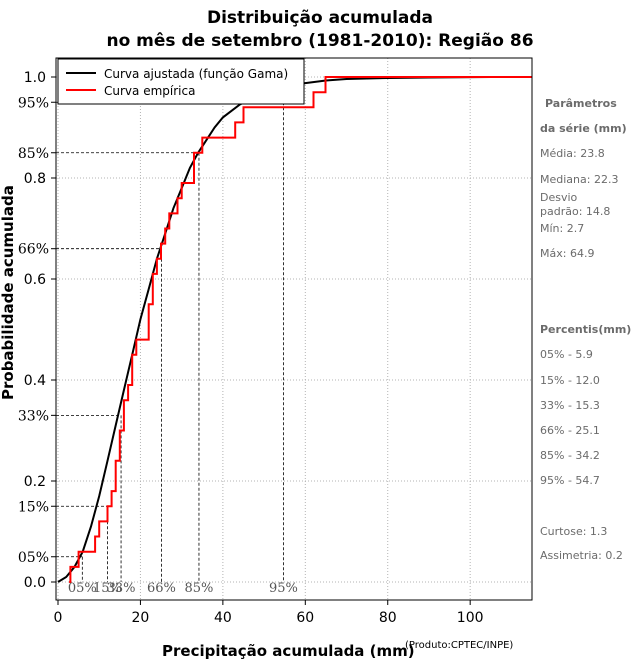 This screenshot has height=660, width=640. I want to click on x-axis-label: Precipitação acumulada (mm), so click(288, 651).